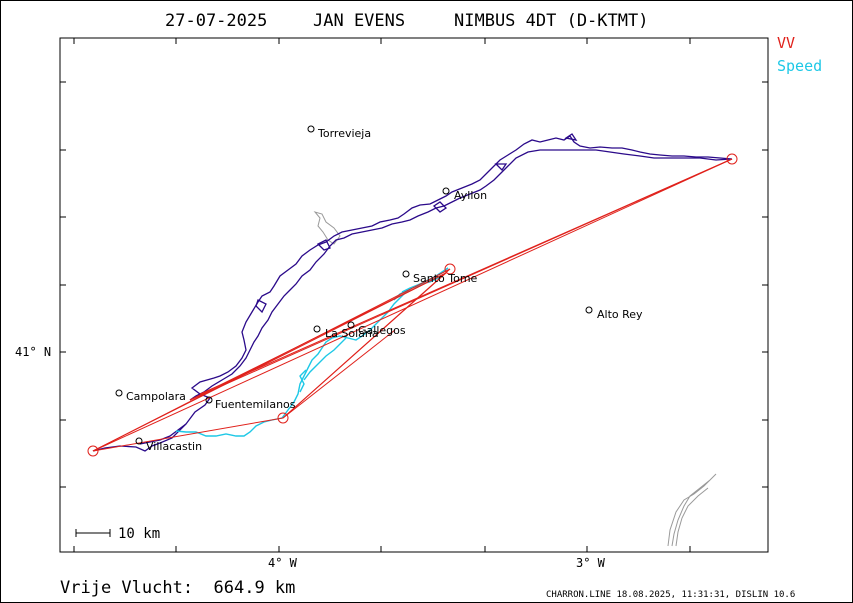 The height and width of the screenshot is (603, 853). I want to click on place-marker-alto-rey, so click(589, 310).